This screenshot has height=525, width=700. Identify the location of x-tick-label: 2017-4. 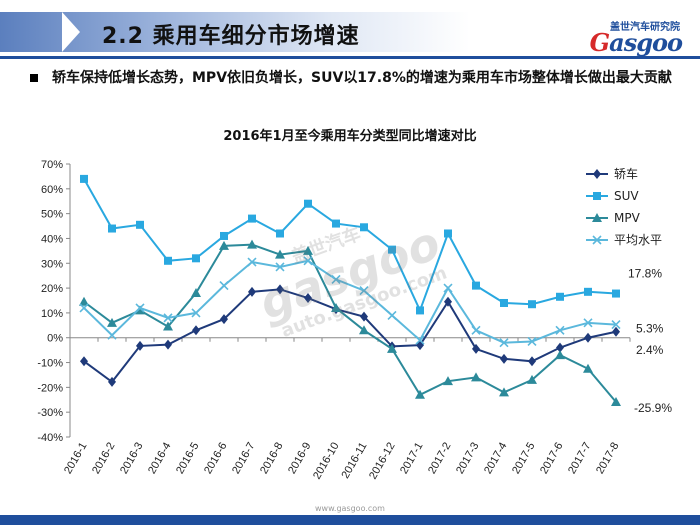
(496, 459).